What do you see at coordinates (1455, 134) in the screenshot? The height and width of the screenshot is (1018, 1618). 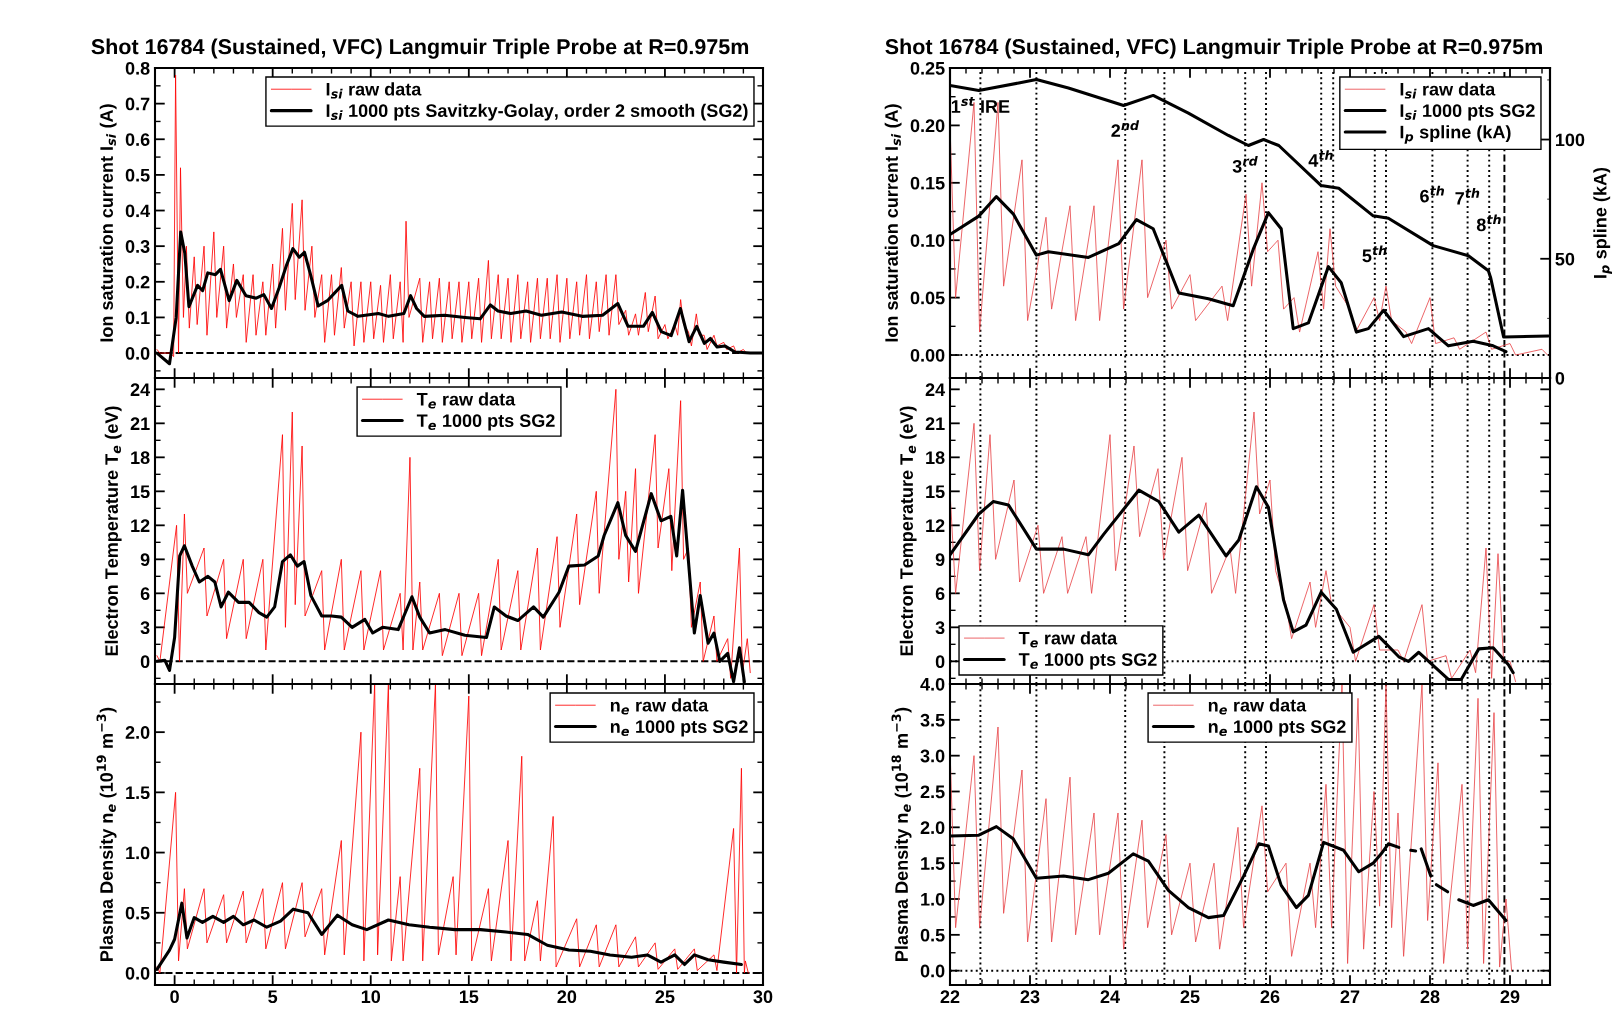 I see `legend-label: I$_{p}$ spline (kA)` at bounding box center [1455, 134].